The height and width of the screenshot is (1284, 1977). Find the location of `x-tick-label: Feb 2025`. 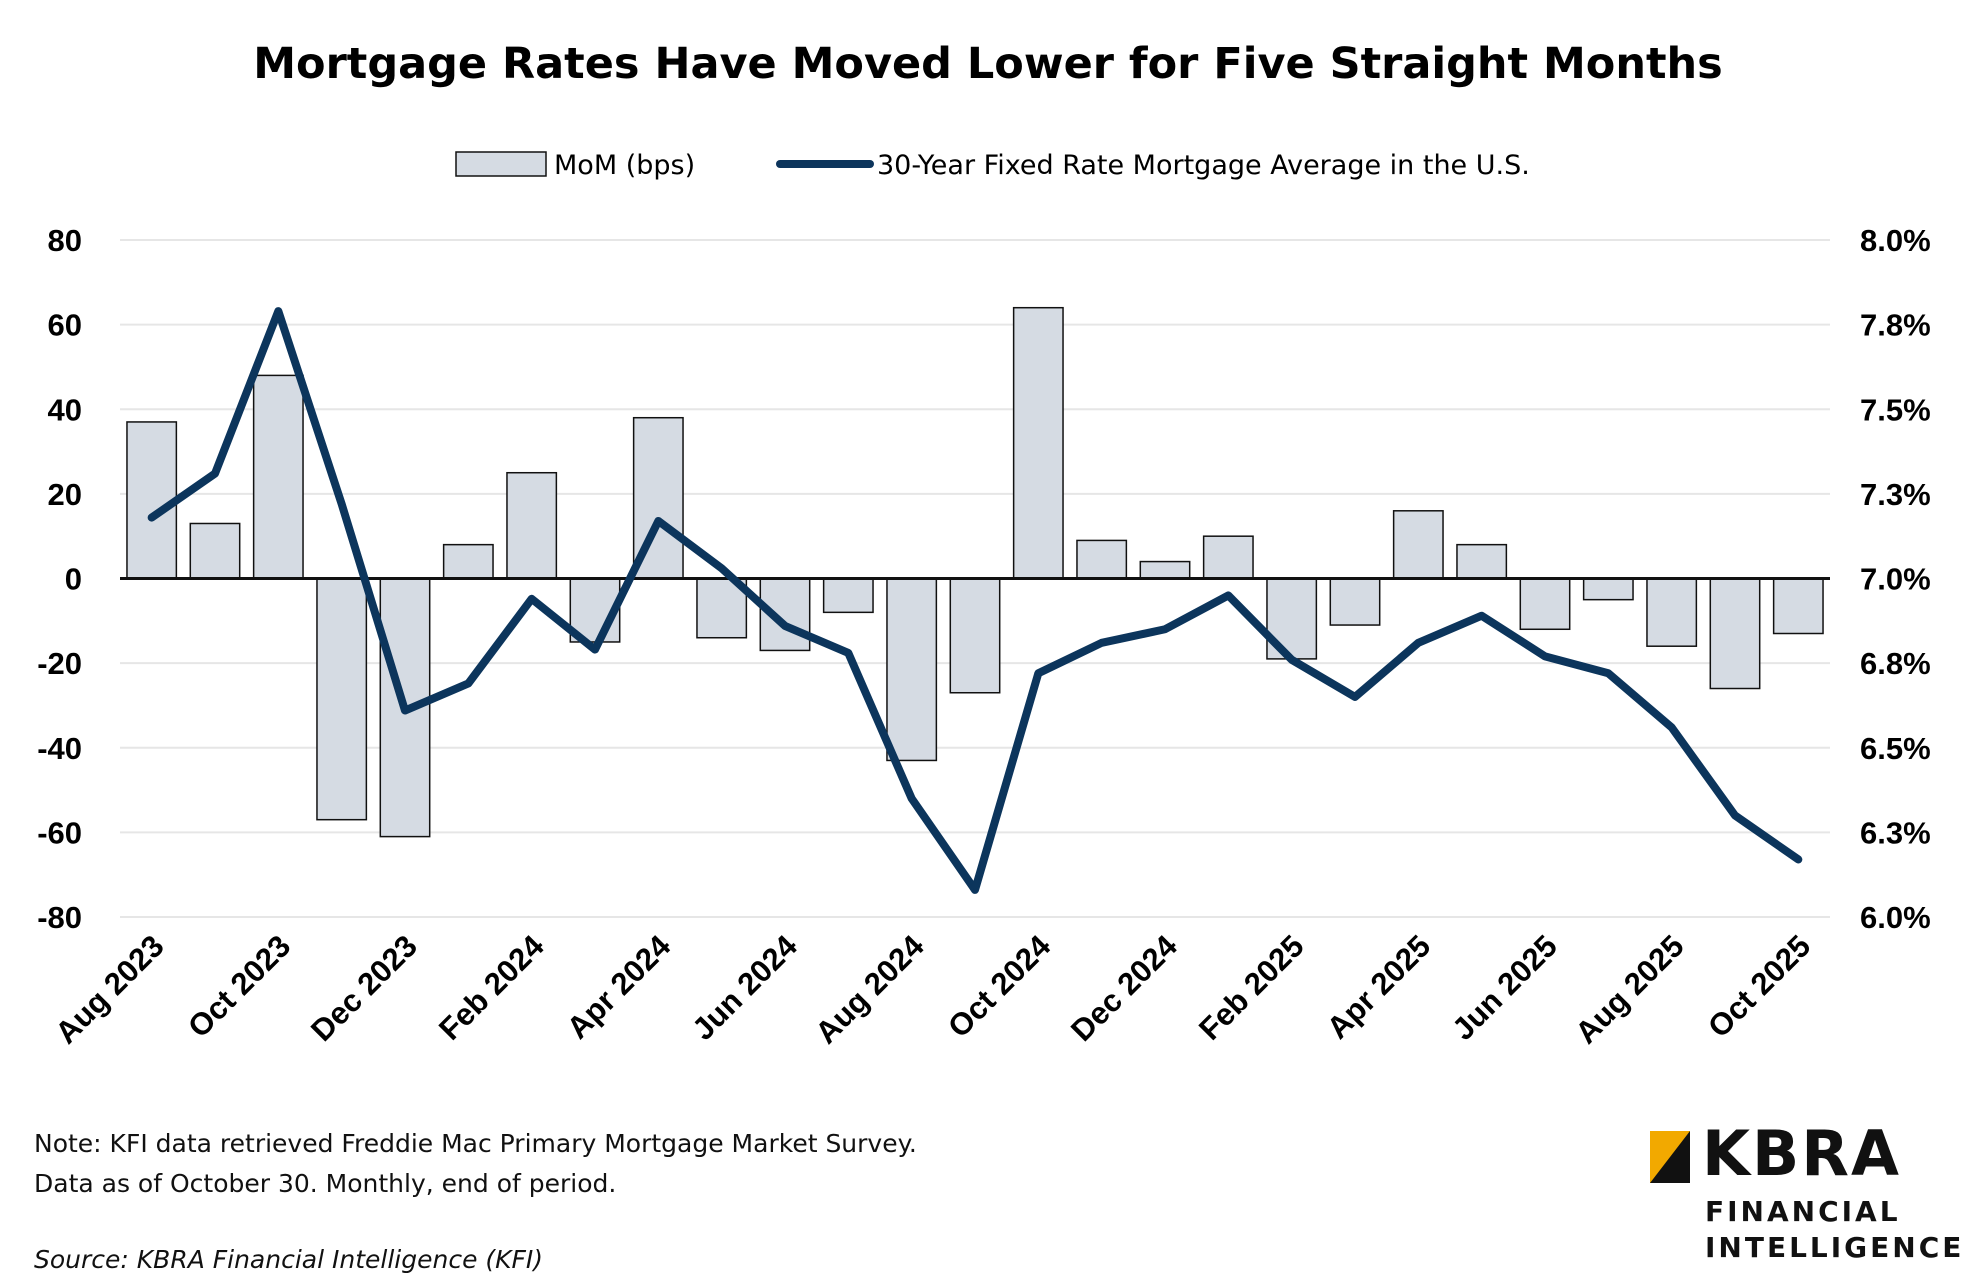

x-tick-label: Feb 2025 is located at coordinates (1251, 987).